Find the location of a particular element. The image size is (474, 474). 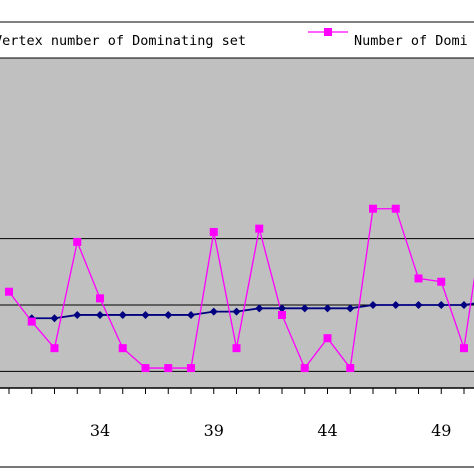

x-tick-label: 34 is located at coordinates (100, 430).